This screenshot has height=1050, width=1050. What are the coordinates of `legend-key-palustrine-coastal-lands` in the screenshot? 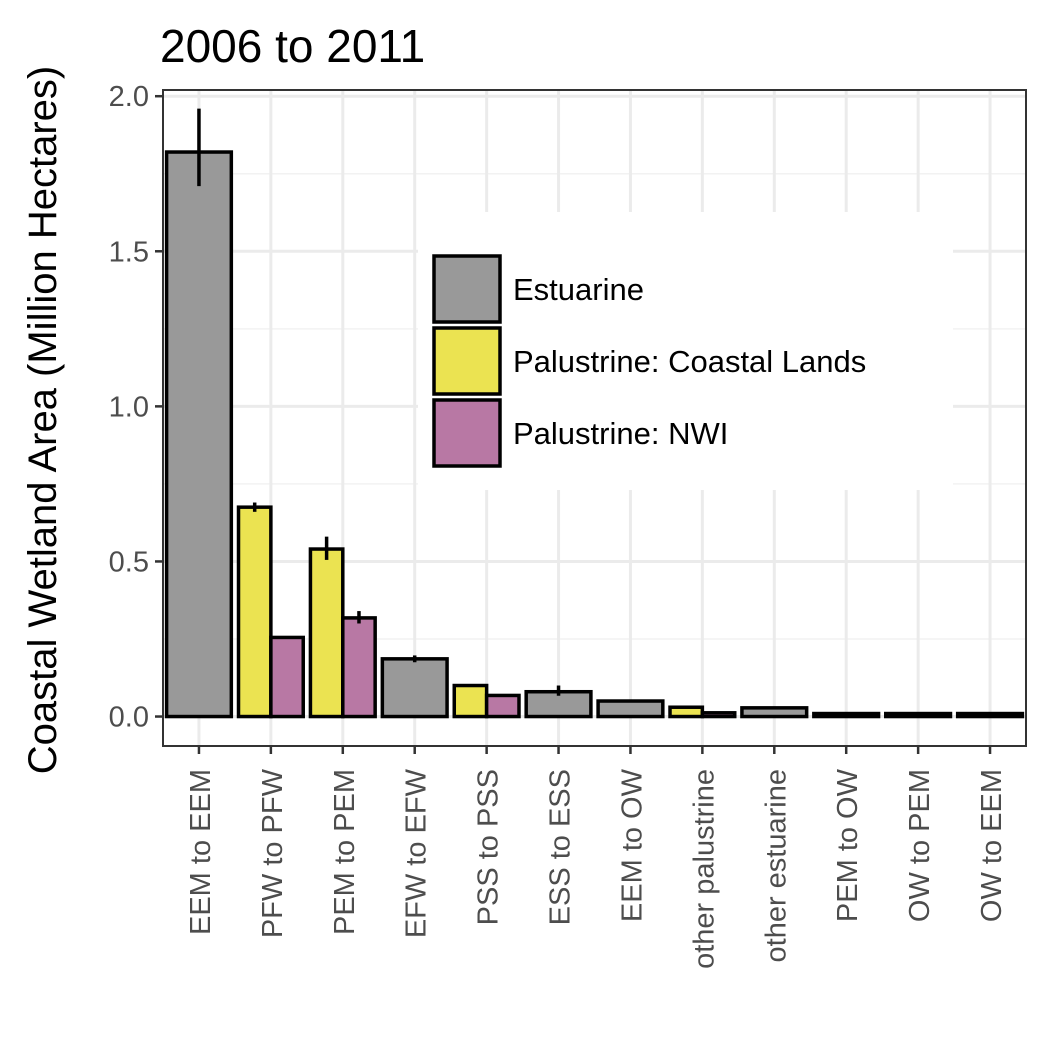 It's located at (467, 361).